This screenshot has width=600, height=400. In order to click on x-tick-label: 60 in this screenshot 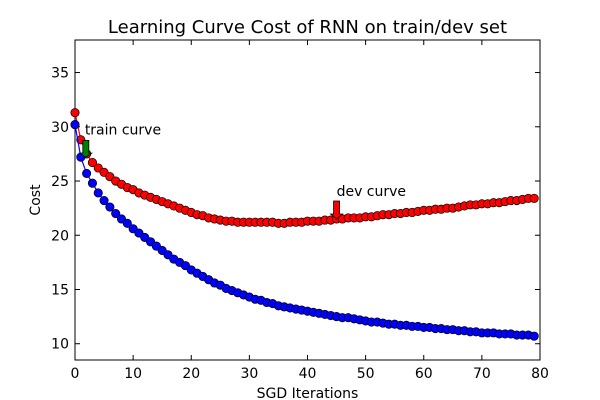, I will do `click(424, 374)`.